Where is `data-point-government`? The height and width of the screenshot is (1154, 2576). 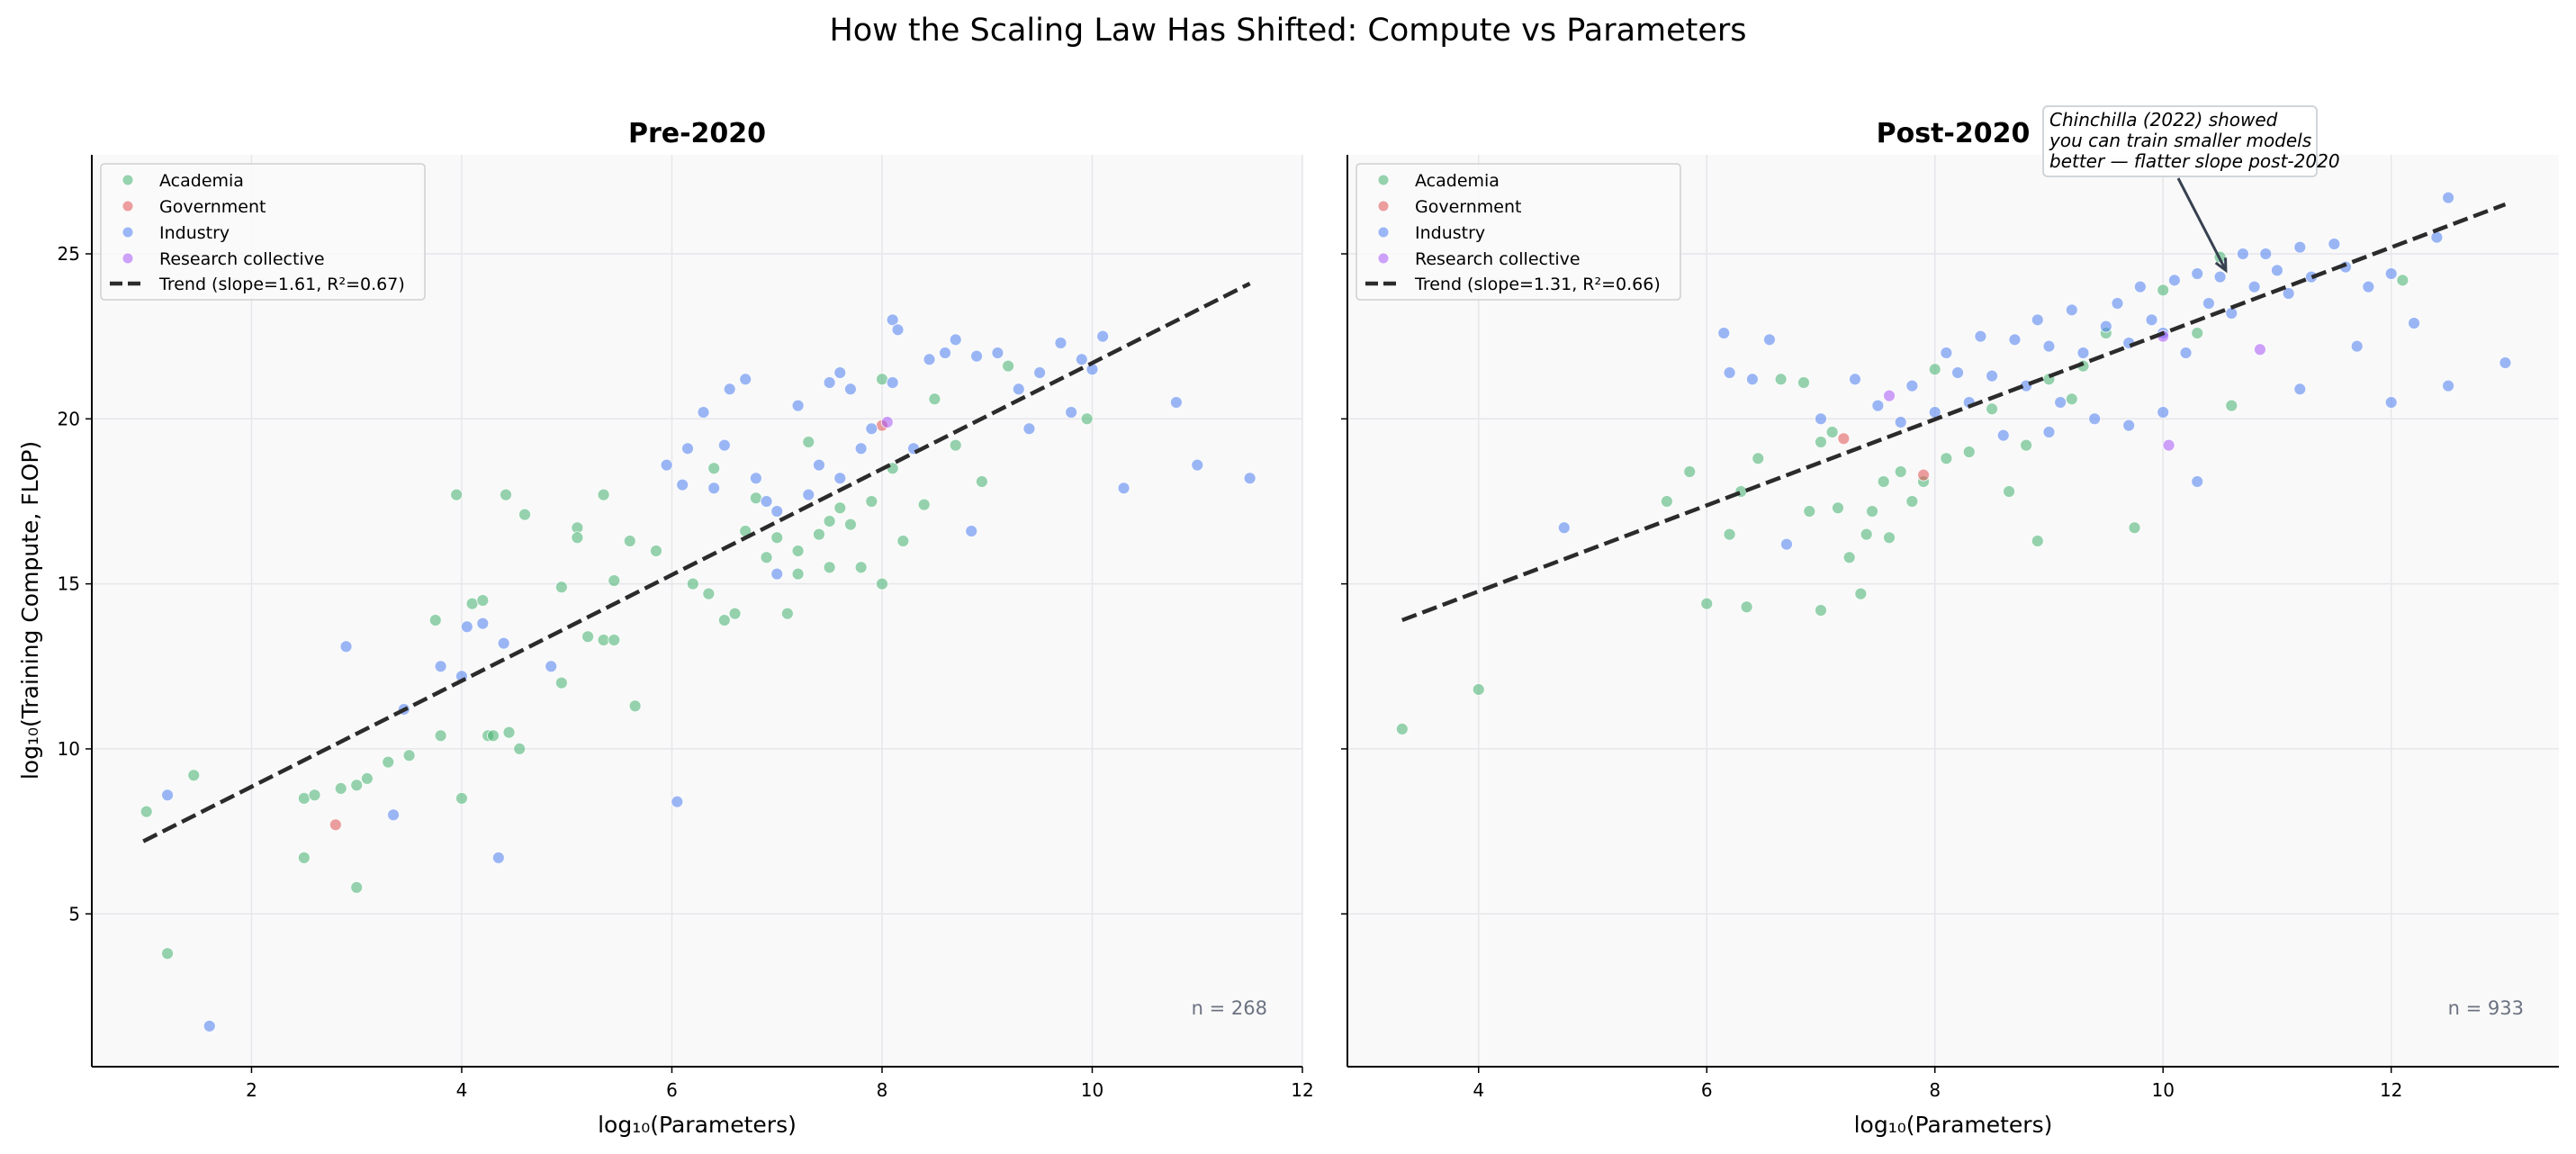
data-point-government is located at coordinates (335, 825).